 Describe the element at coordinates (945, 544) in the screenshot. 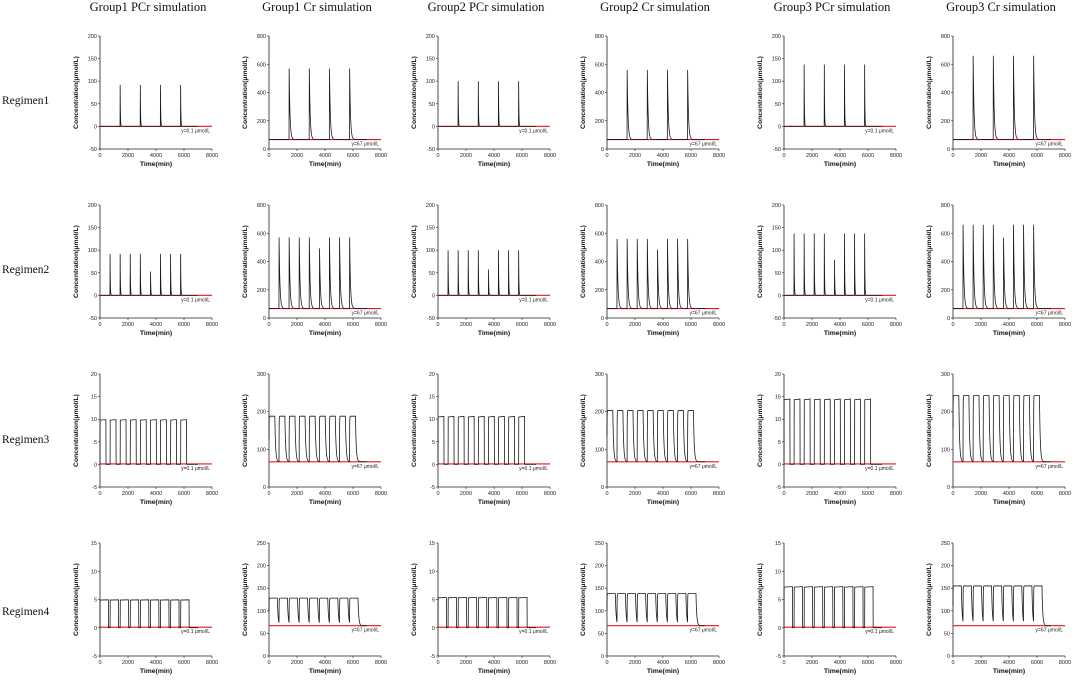

I see `y-tick-label: 250` at that location.